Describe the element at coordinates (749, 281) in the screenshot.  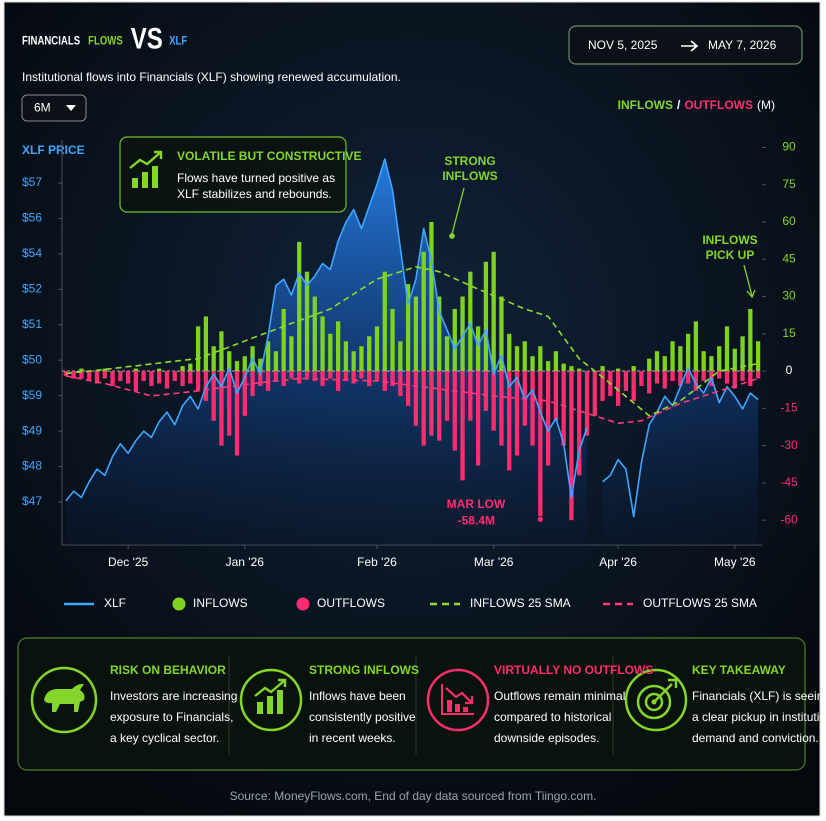
I see `annotation-pointer` at that location.